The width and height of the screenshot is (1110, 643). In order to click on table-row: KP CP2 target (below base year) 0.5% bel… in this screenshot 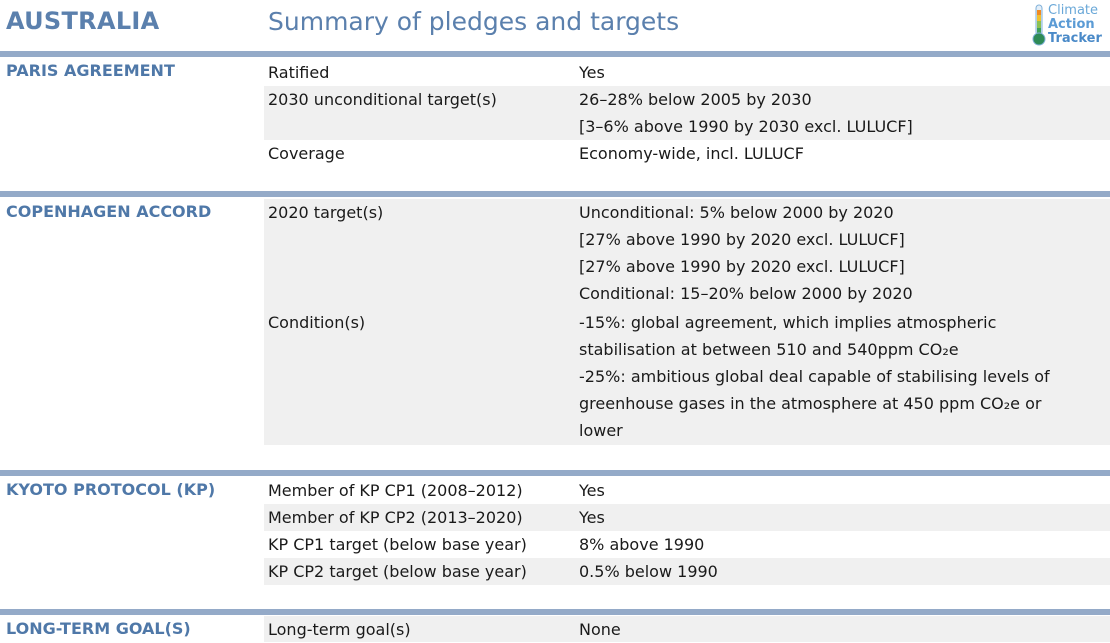, I will do `click(687, 571)`.